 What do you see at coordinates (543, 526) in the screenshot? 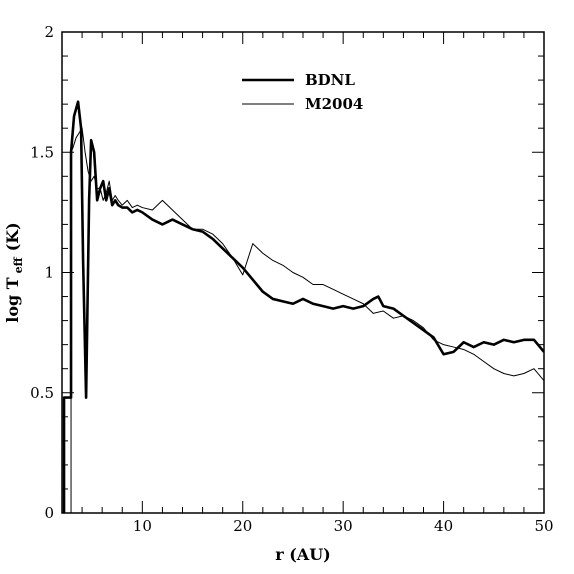
I see `x-tick-label: 50` at bounding box center [543, 526].